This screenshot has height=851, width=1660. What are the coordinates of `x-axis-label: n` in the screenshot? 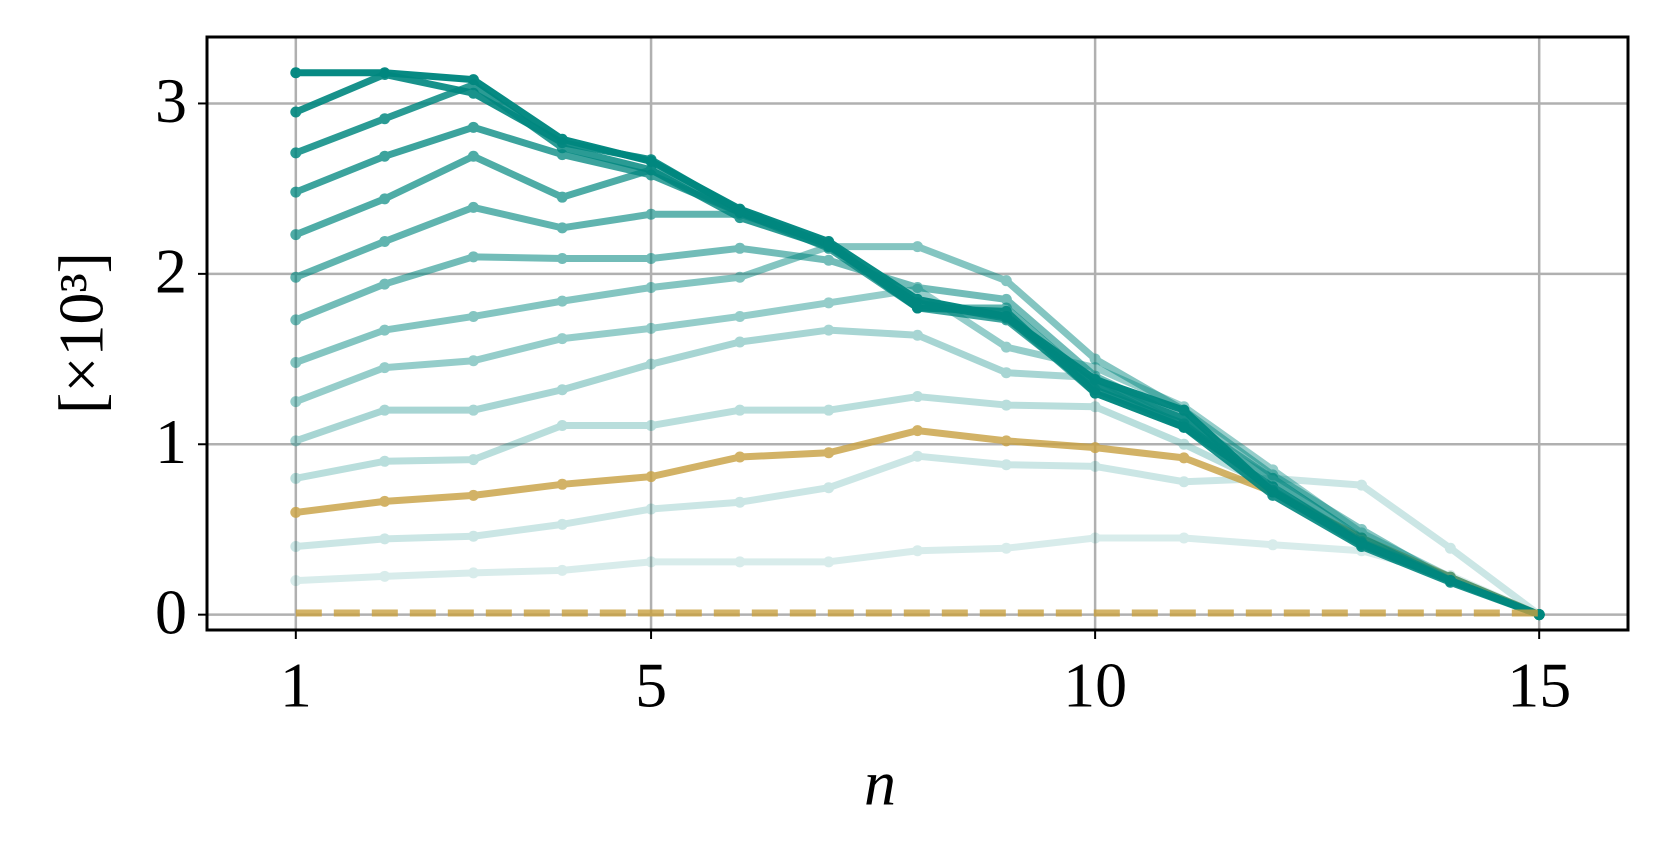 It's located at (880, 783).